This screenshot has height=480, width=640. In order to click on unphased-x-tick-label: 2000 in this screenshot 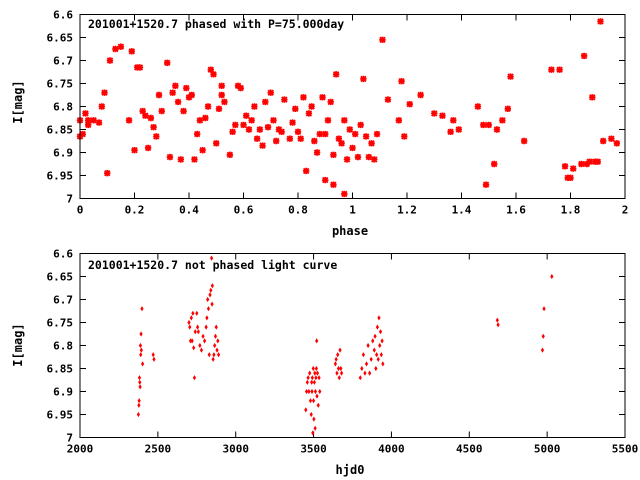, I will do `click(80, 449)`.